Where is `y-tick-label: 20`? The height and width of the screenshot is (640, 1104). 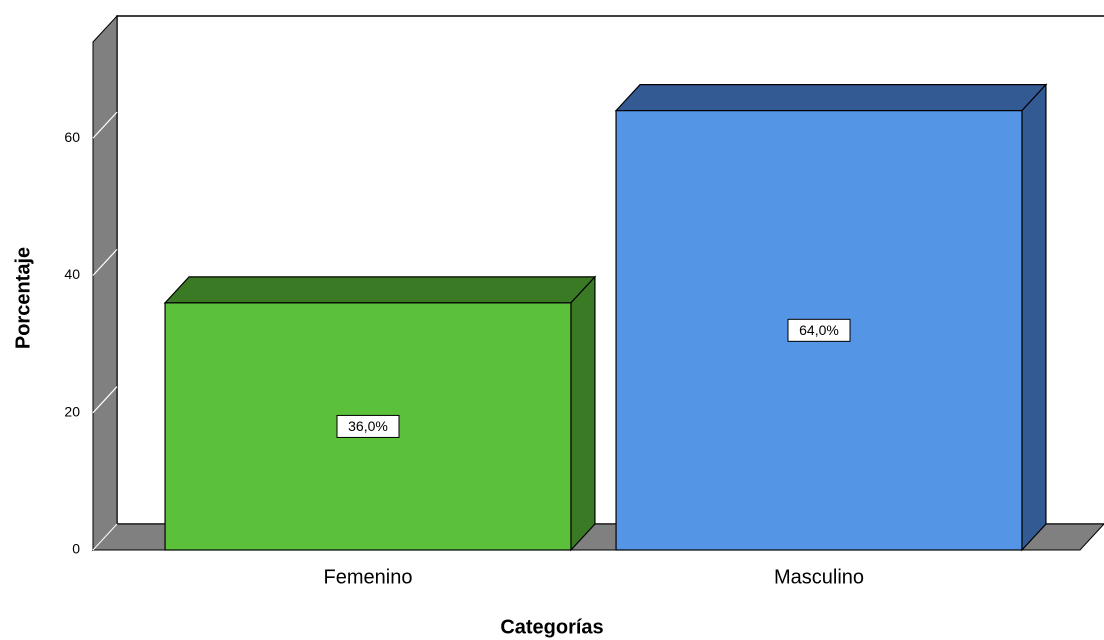 y-tick-label: 20 is located at coordinates (72, 411).